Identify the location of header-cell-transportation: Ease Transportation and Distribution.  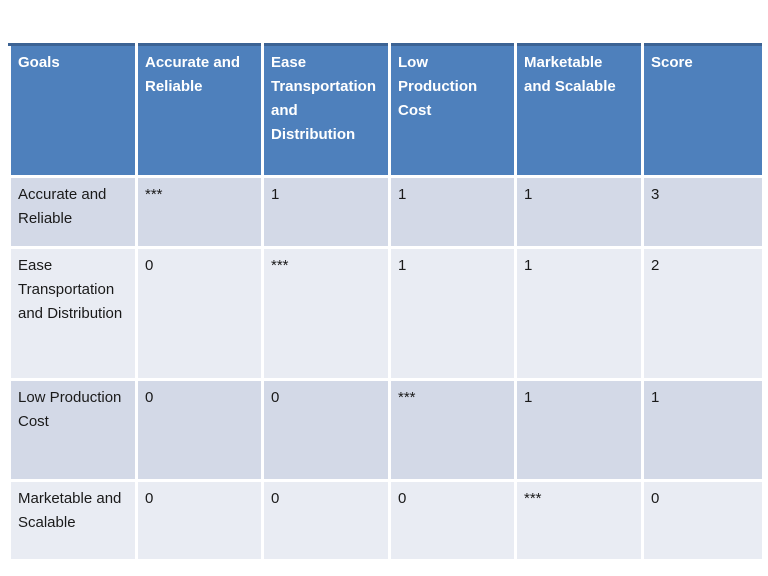
(326, 110).